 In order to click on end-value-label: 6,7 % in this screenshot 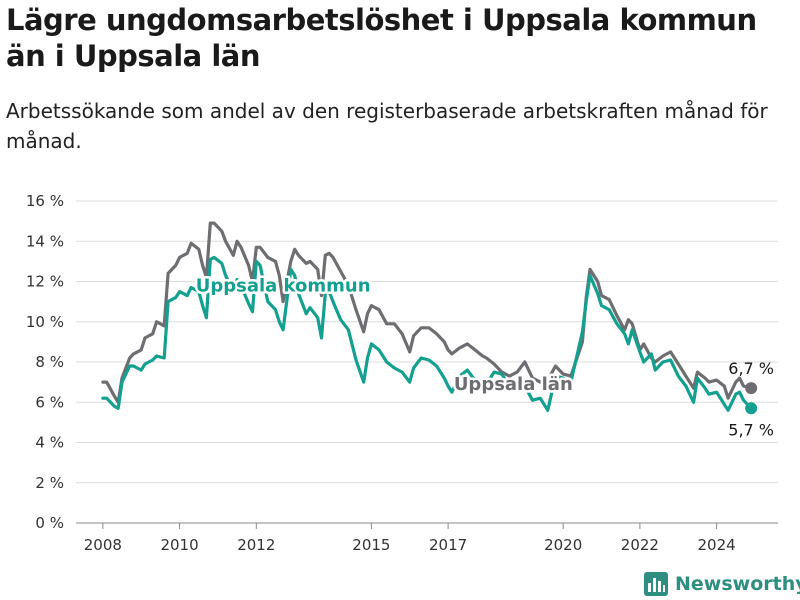, I will do `click(751, 368)`.